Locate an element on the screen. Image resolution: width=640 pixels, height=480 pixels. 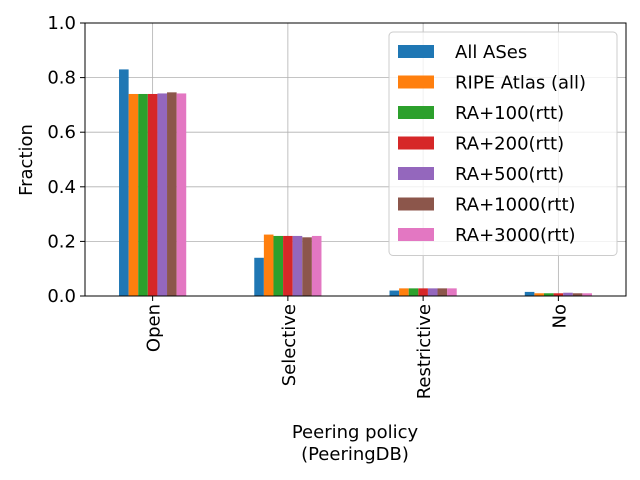
x-tick-label: Open is located at coordinates (154, 328).